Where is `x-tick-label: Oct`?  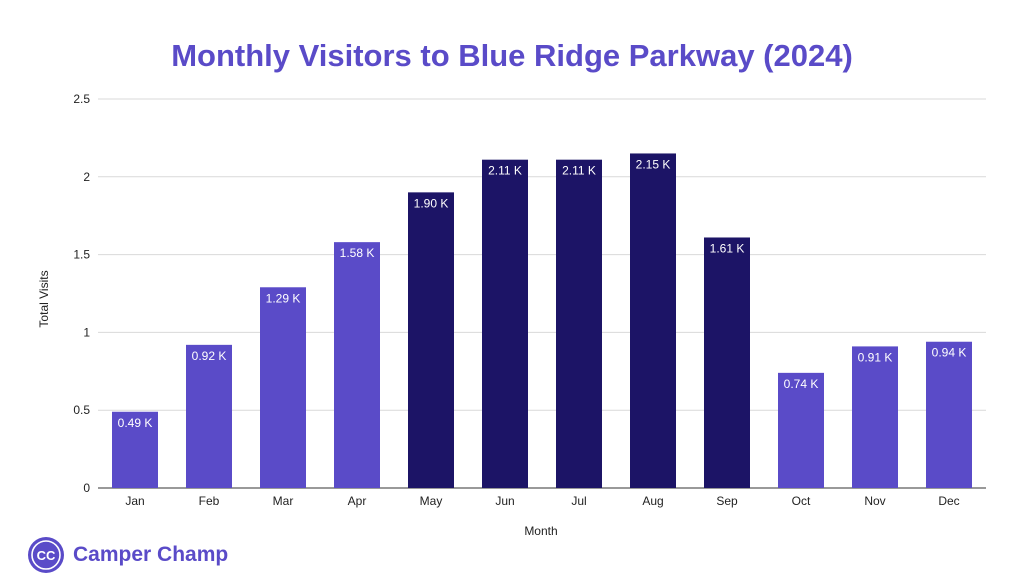 x-tick-label: Oct is located at coordinates (801, 501).